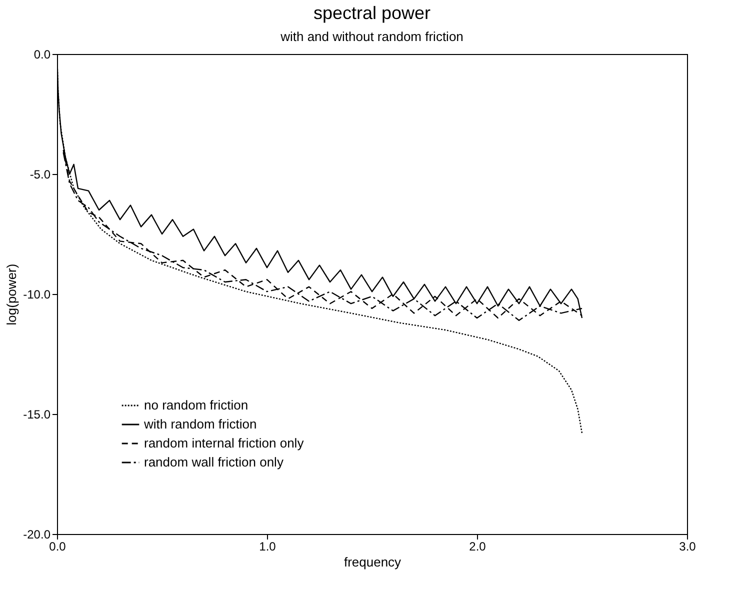 This screenshot has width=752, height=612. What do you see at coordinates (687, 547) in the screenshot?
I see `x-tick-label: 3.0` at bounding box center [687, 547].